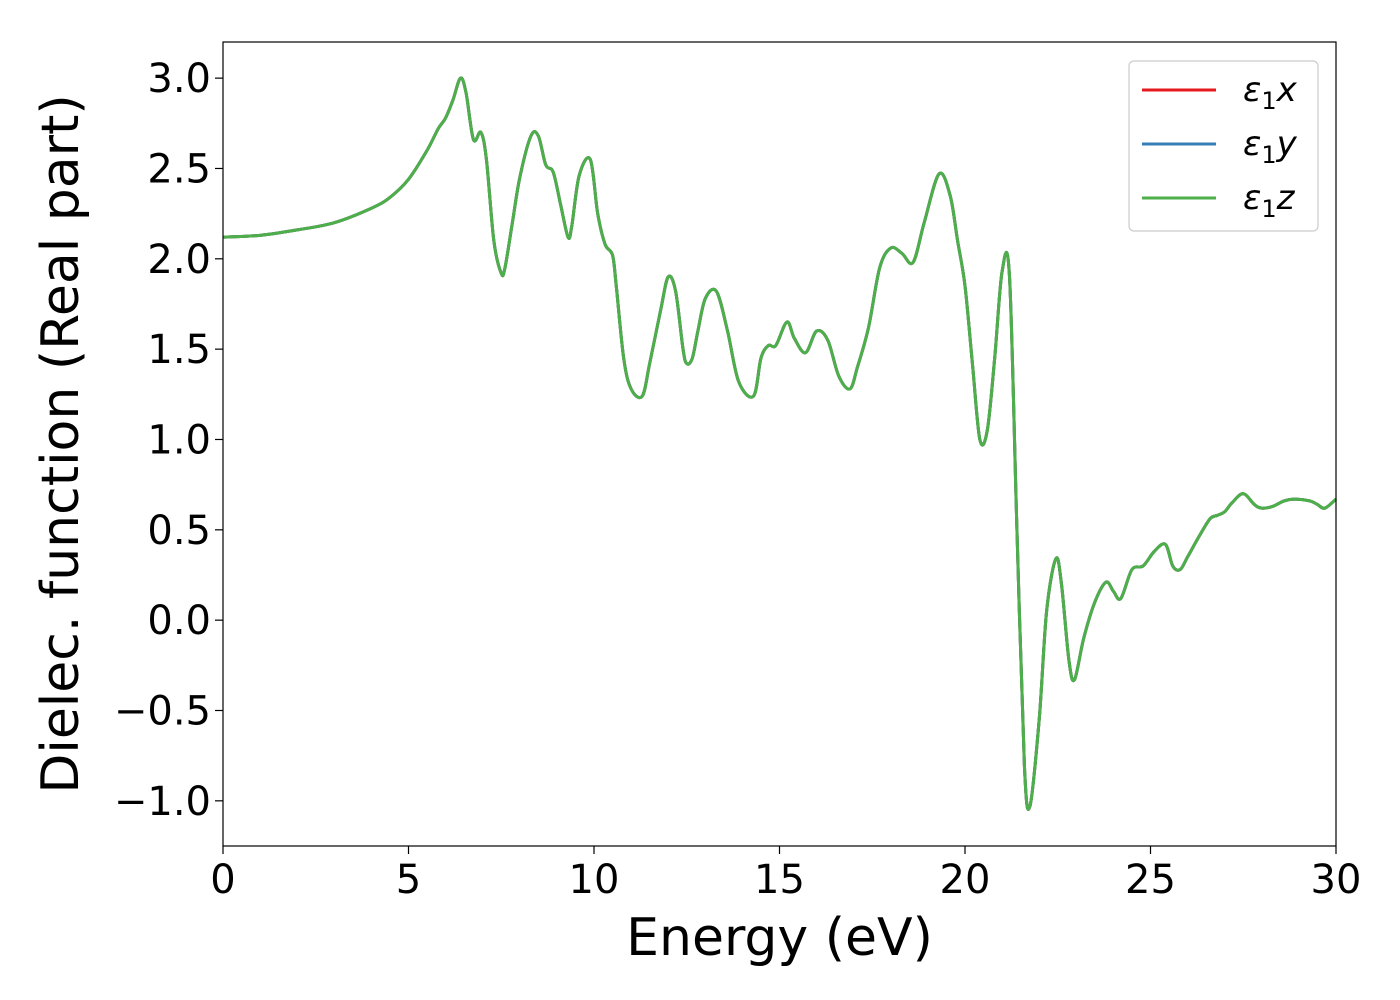 Image resolution: width=1400 pixels, height=1000 pixels. What do you see at coordinates (1150, 880) in the screenshot?
I see `x-tick-label: 25` at bounding box center [1150, 880].